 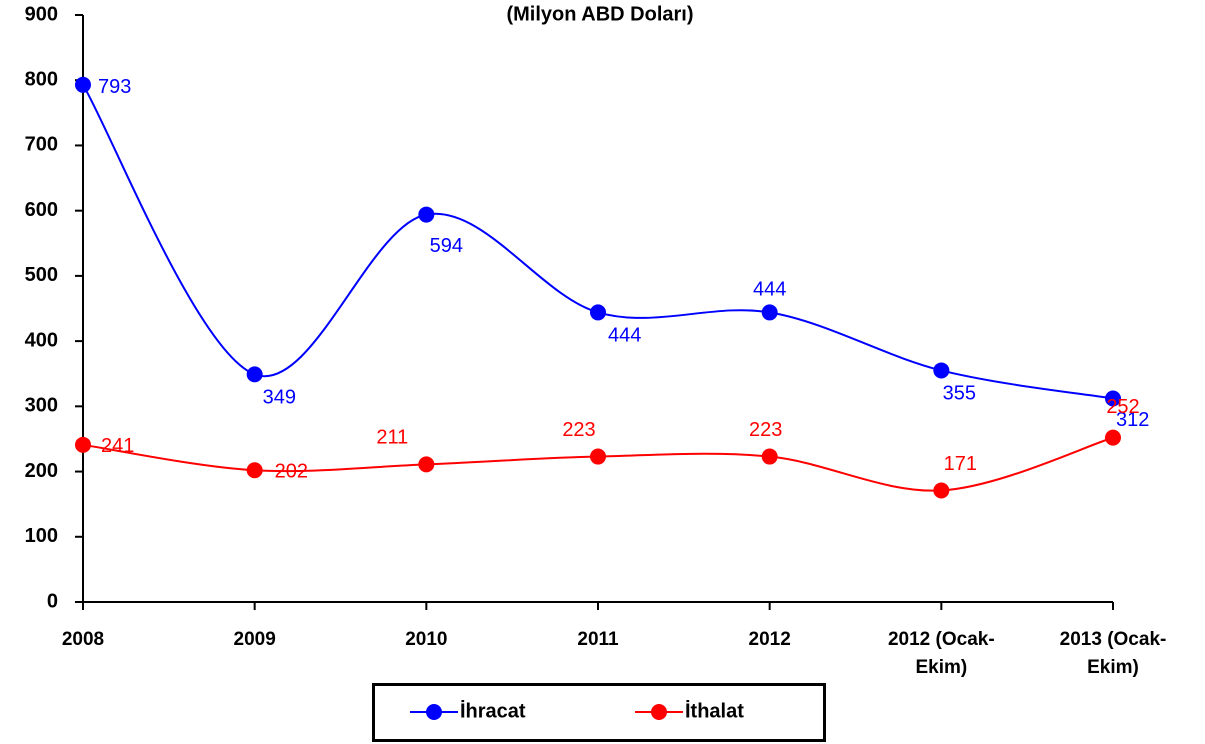 What do you see at coordinates (1122, 407) in the screenshot?
I see `data-label: 252` at bounding box center [1122, 407].